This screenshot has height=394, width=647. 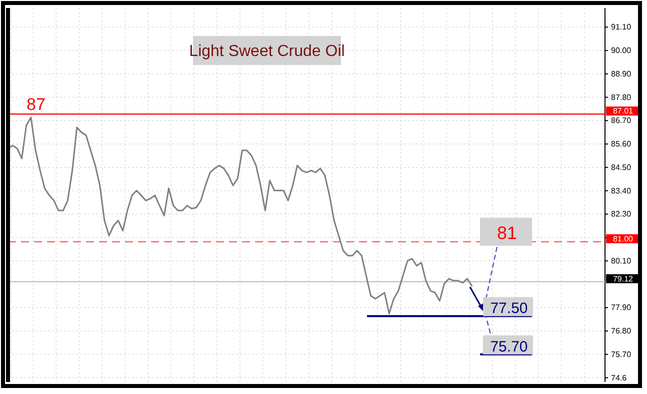 What do you see at coordinates (621, 121) in the screenshot?
I see `y-tick-label: 86.70` at bounding box center [621, 121].